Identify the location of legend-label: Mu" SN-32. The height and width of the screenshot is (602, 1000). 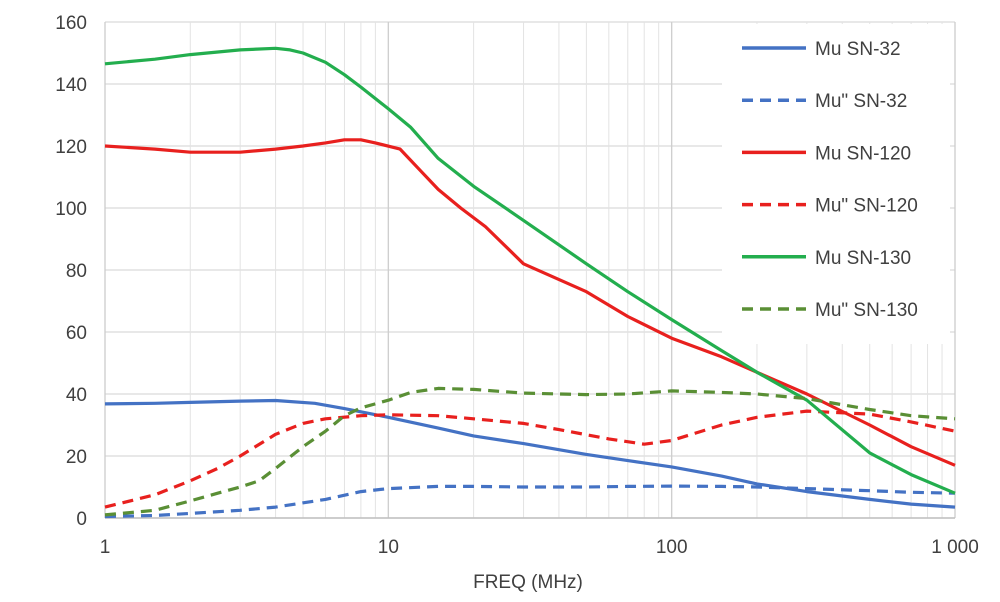
(861, 101).